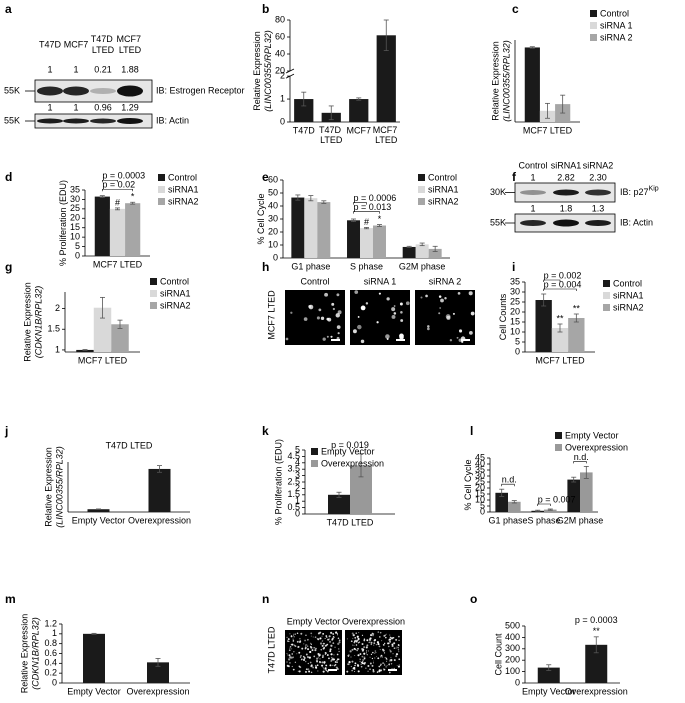 This screenshot has width=685, height=703. What do you see at coordinates (480, 493) in the screenshot?
I see `y-tick-label: 15` at bounding box center [480, 493].